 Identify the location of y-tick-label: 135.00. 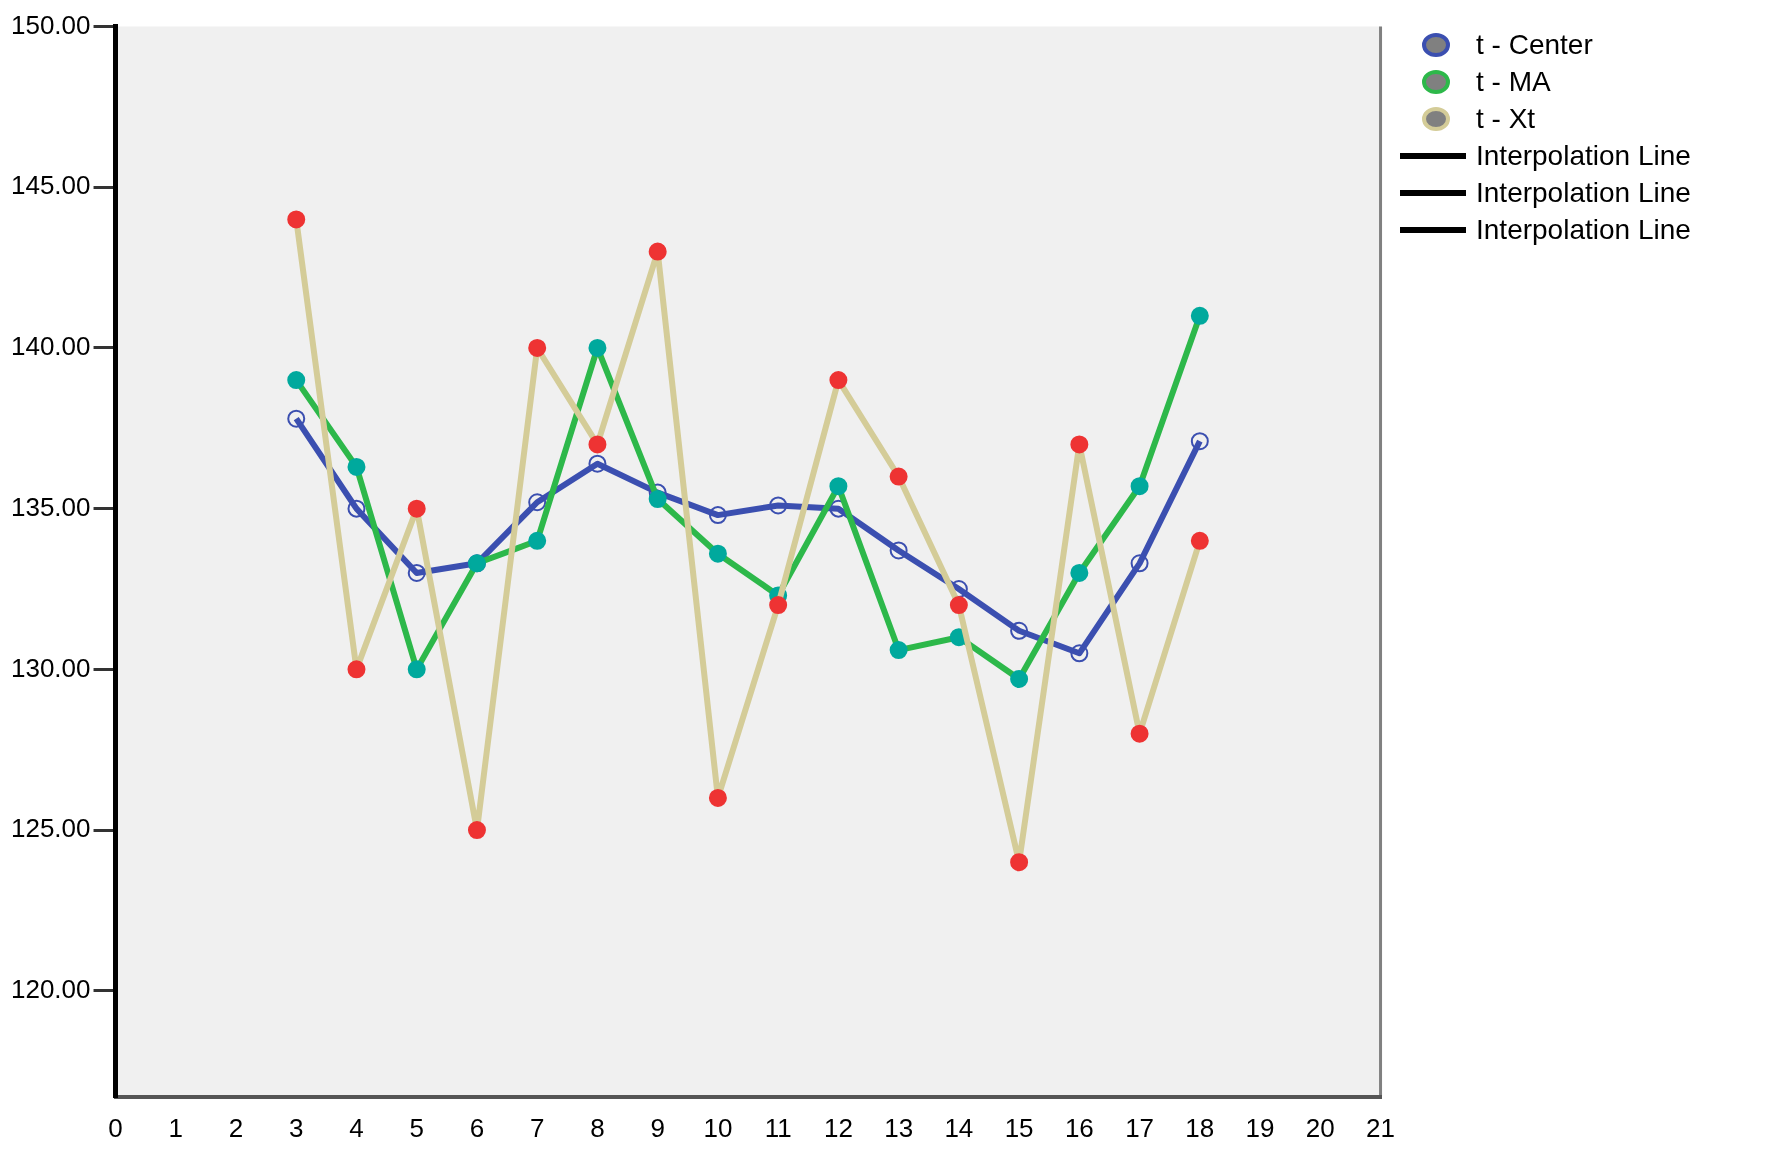
(50, 506).